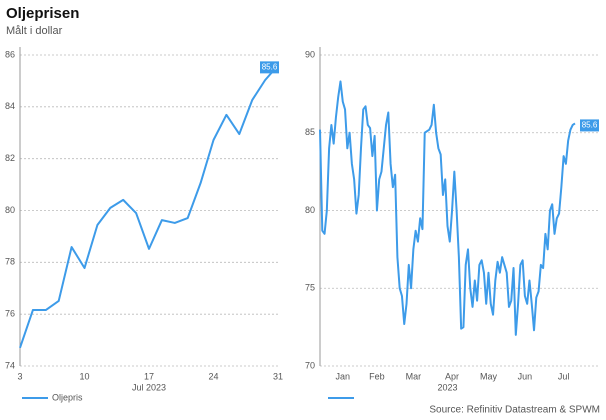 The height and width of the screenshot is (420, 606). I want to click on y-tick-label: 76, so click(10, 314).